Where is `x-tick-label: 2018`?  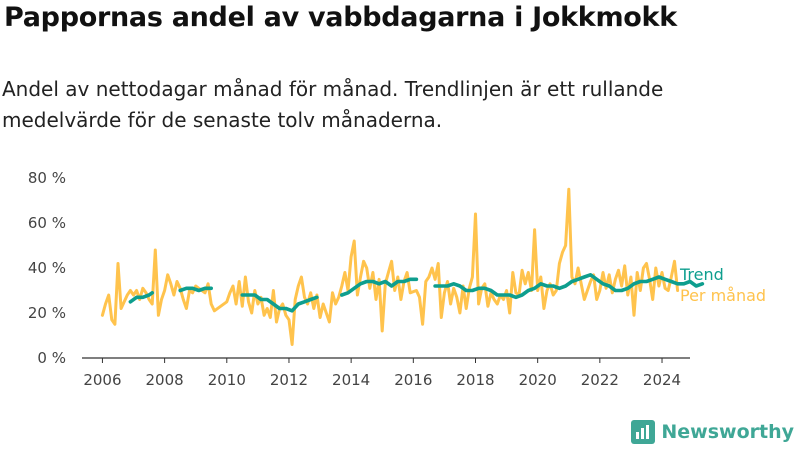
x-tick-label: 2018 is located at coordinates (475, 380).